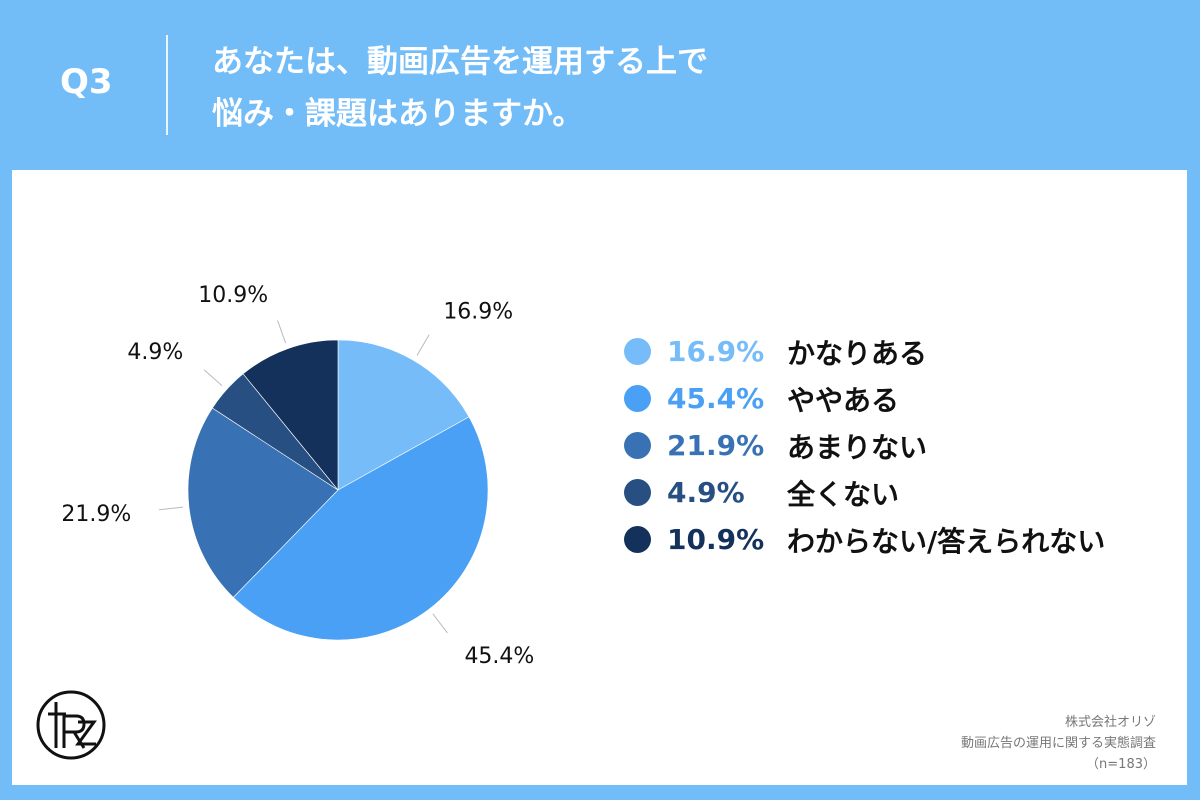 The width and height of the screenshot is (1200, 800). What do you see at coordinates (843, 494) in the screenshot?
I see `legend-label-4: 全くない` at bounding box center [843, 494].